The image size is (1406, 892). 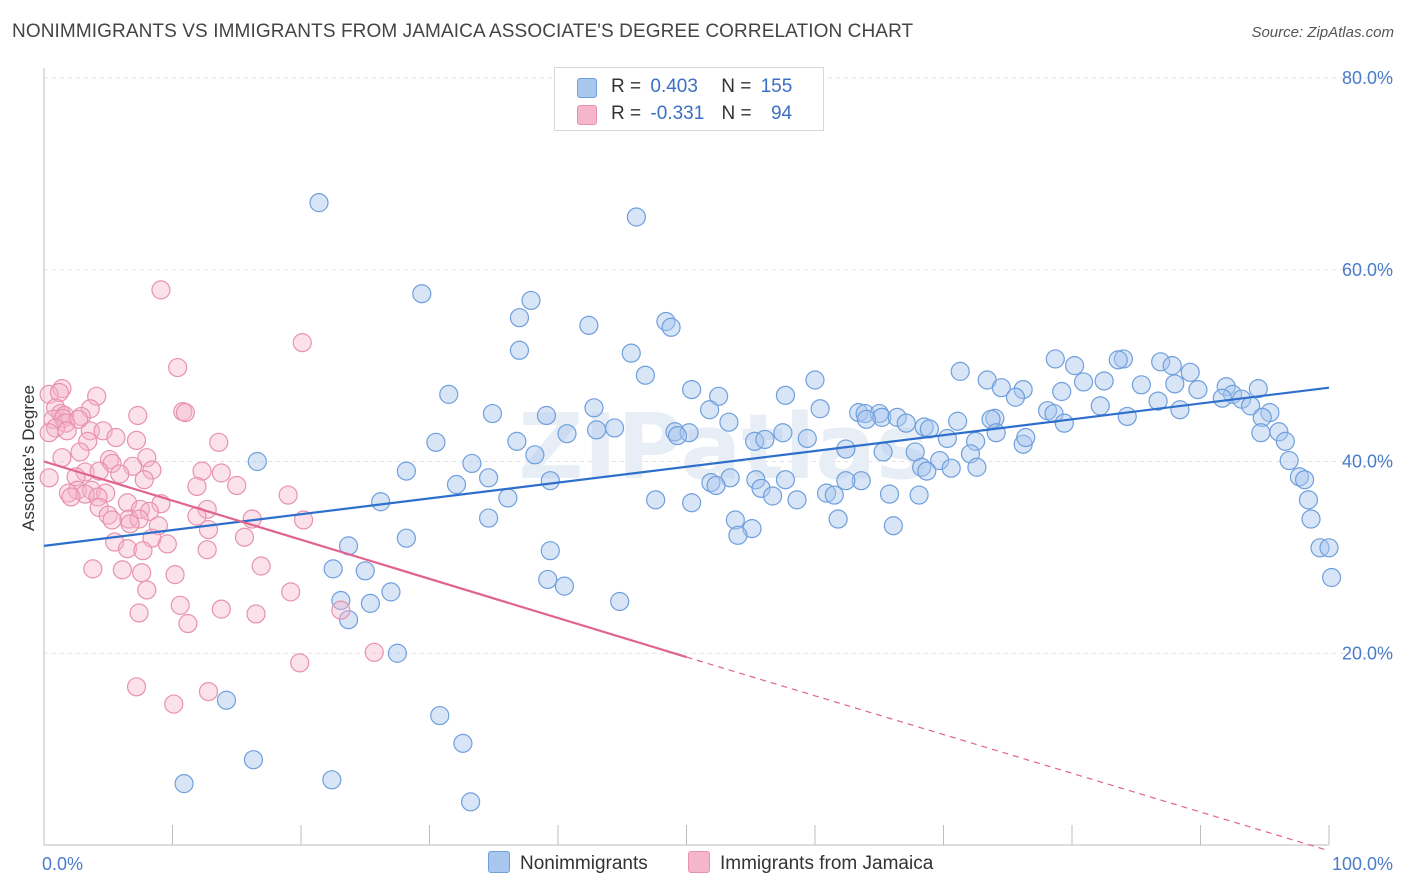 What do you see at coordinates (626, 86) in the screenshot?
I see `r-label: R =` at bounding box center [626, 86].